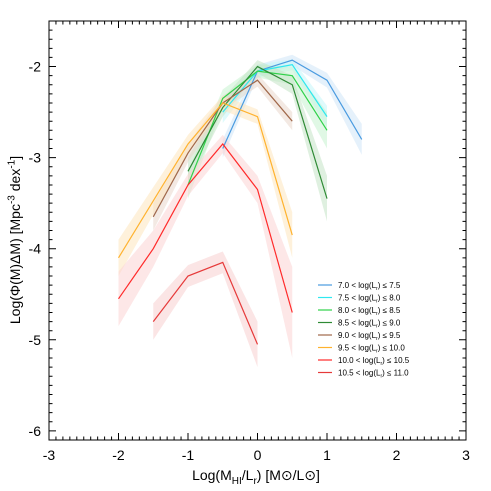  I want to click on x-tick-label: -3, so click(49, 455).